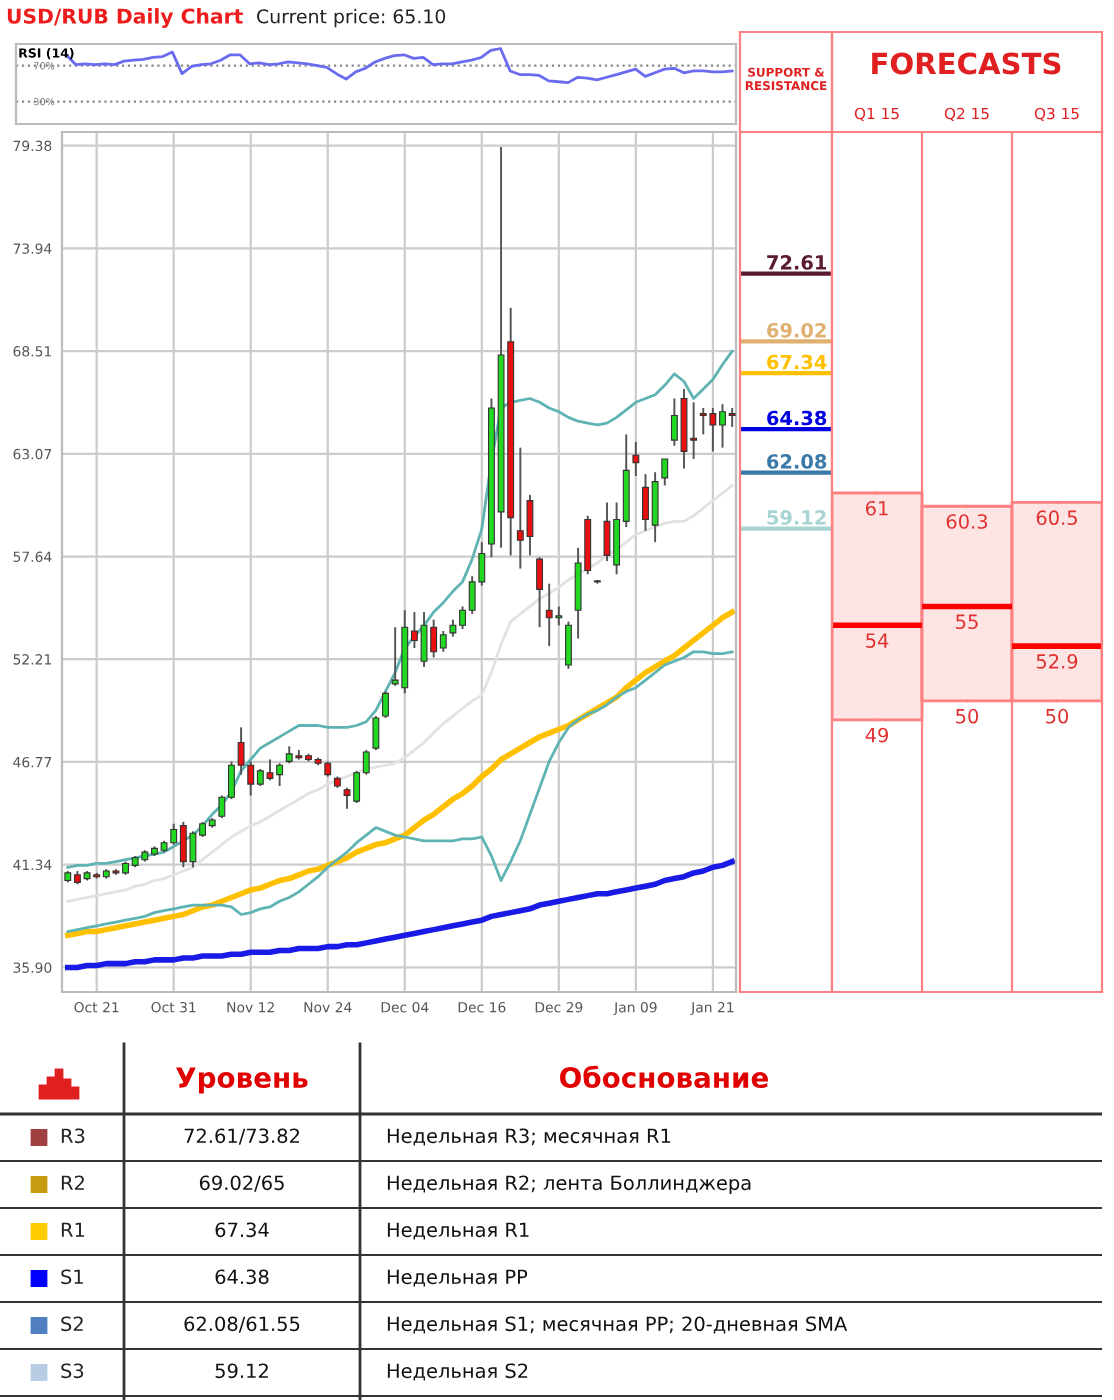  What do you see at coordinates (72, 1277) in the screenshot?
I see `category-label: S1` at bounding box center [72, 1277].